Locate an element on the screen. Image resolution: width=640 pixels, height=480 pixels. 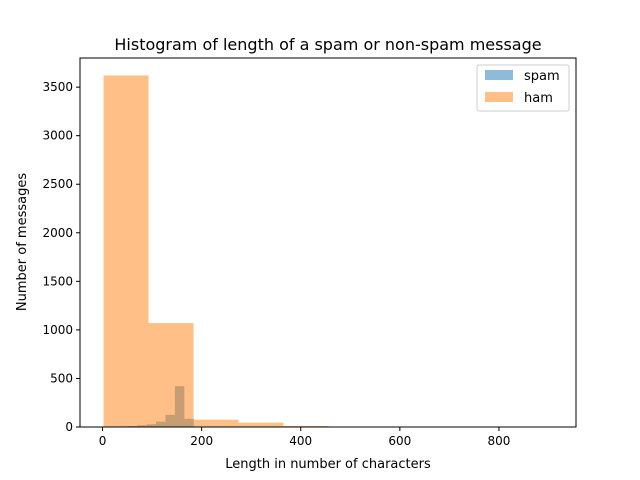
y-tick-label-3500: 3500 is located at coordinates (57, 87).